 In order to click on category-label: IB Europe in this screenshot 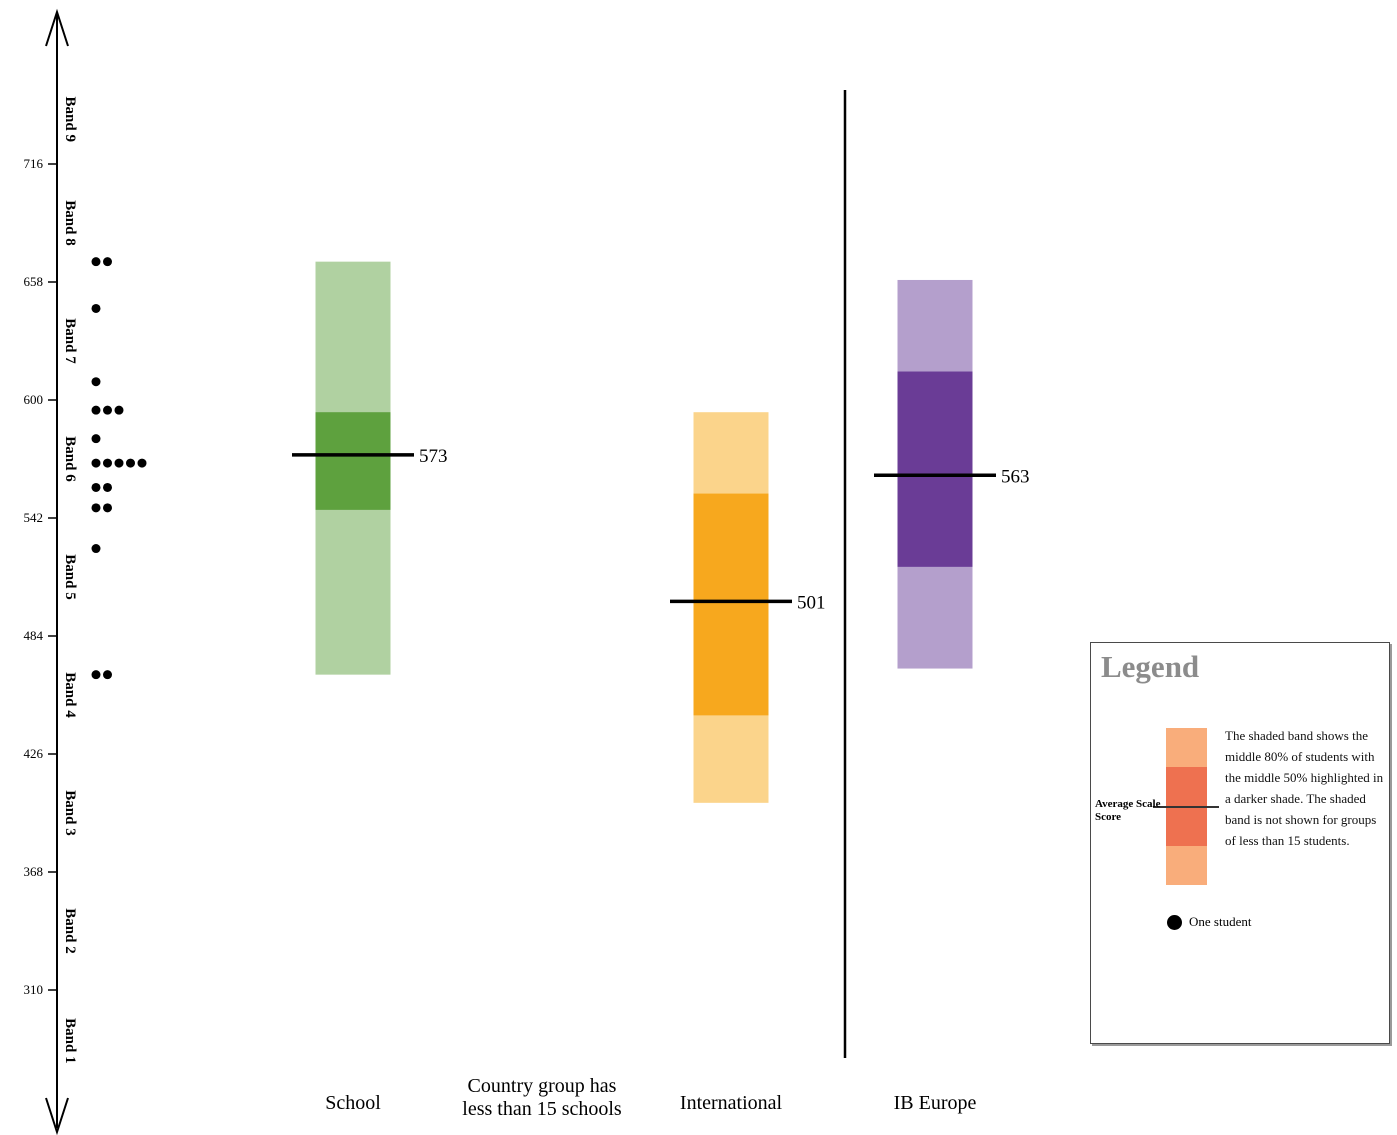, I will do `click(935, 1103)`.